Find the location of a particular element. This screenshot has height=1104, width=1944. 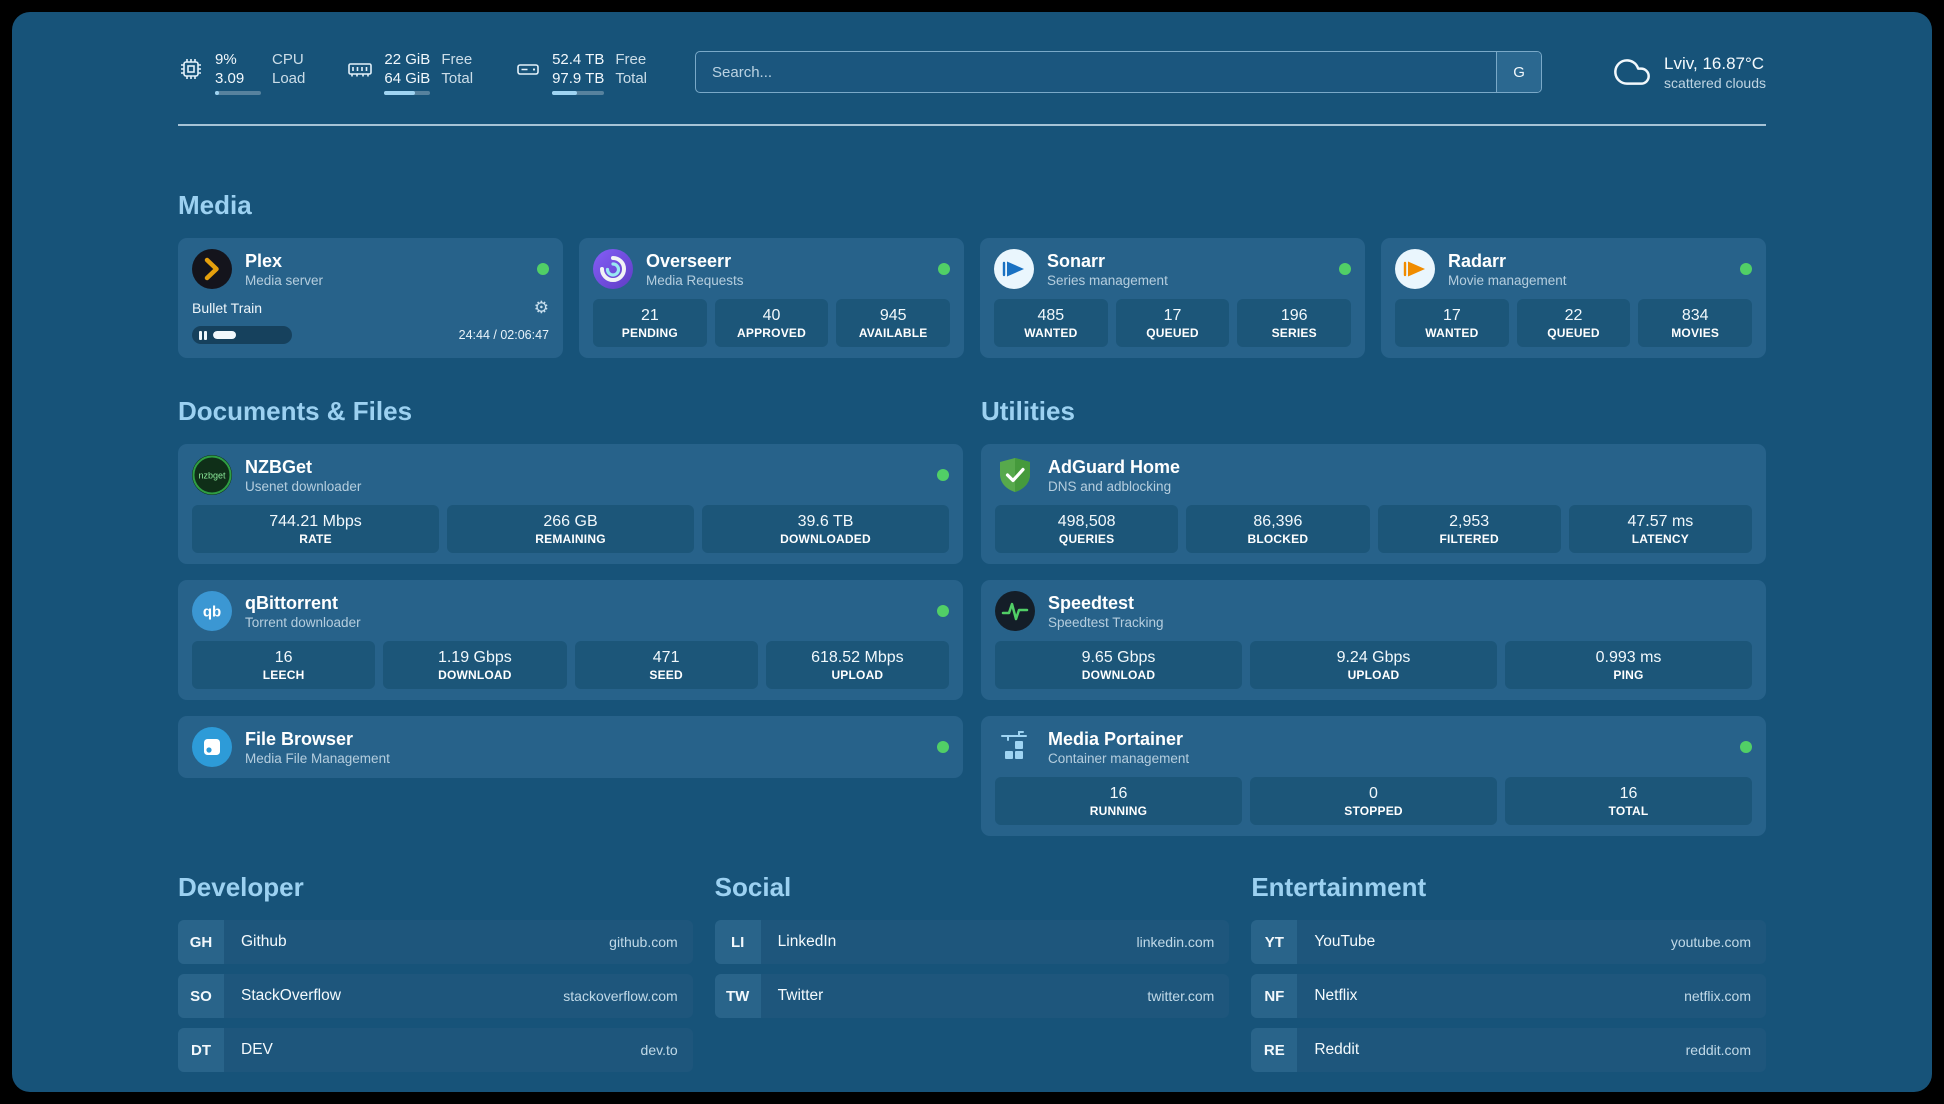

stat-download: 1.19 Gbps DOWNLOAD is located at coordinates (475, 665).